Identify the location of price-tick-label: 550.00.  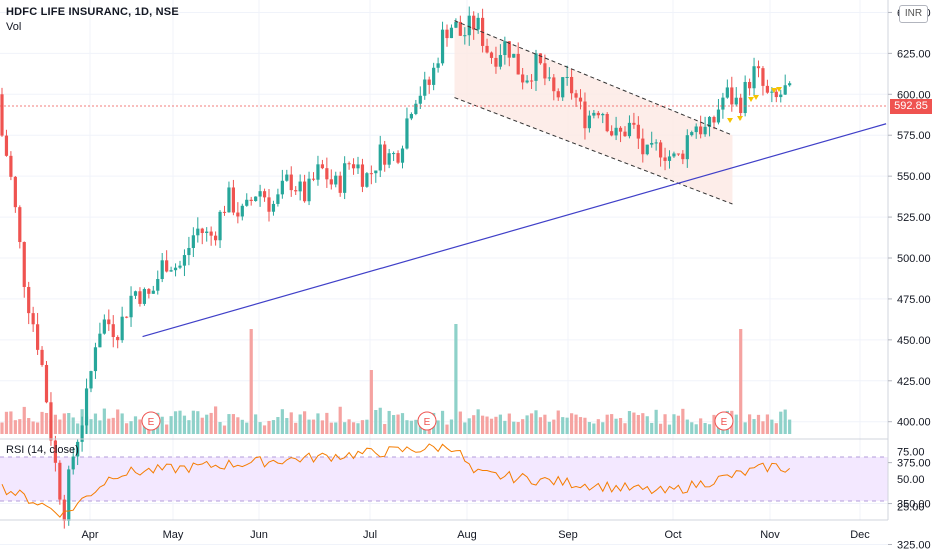
(914, 177).